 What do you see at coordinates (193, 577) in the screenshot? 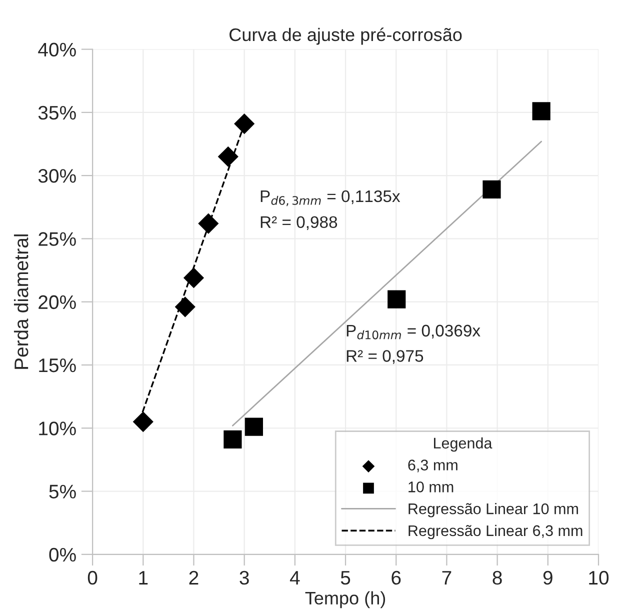
I see `x-tick-label: 2` at bounding box center [193, 577].